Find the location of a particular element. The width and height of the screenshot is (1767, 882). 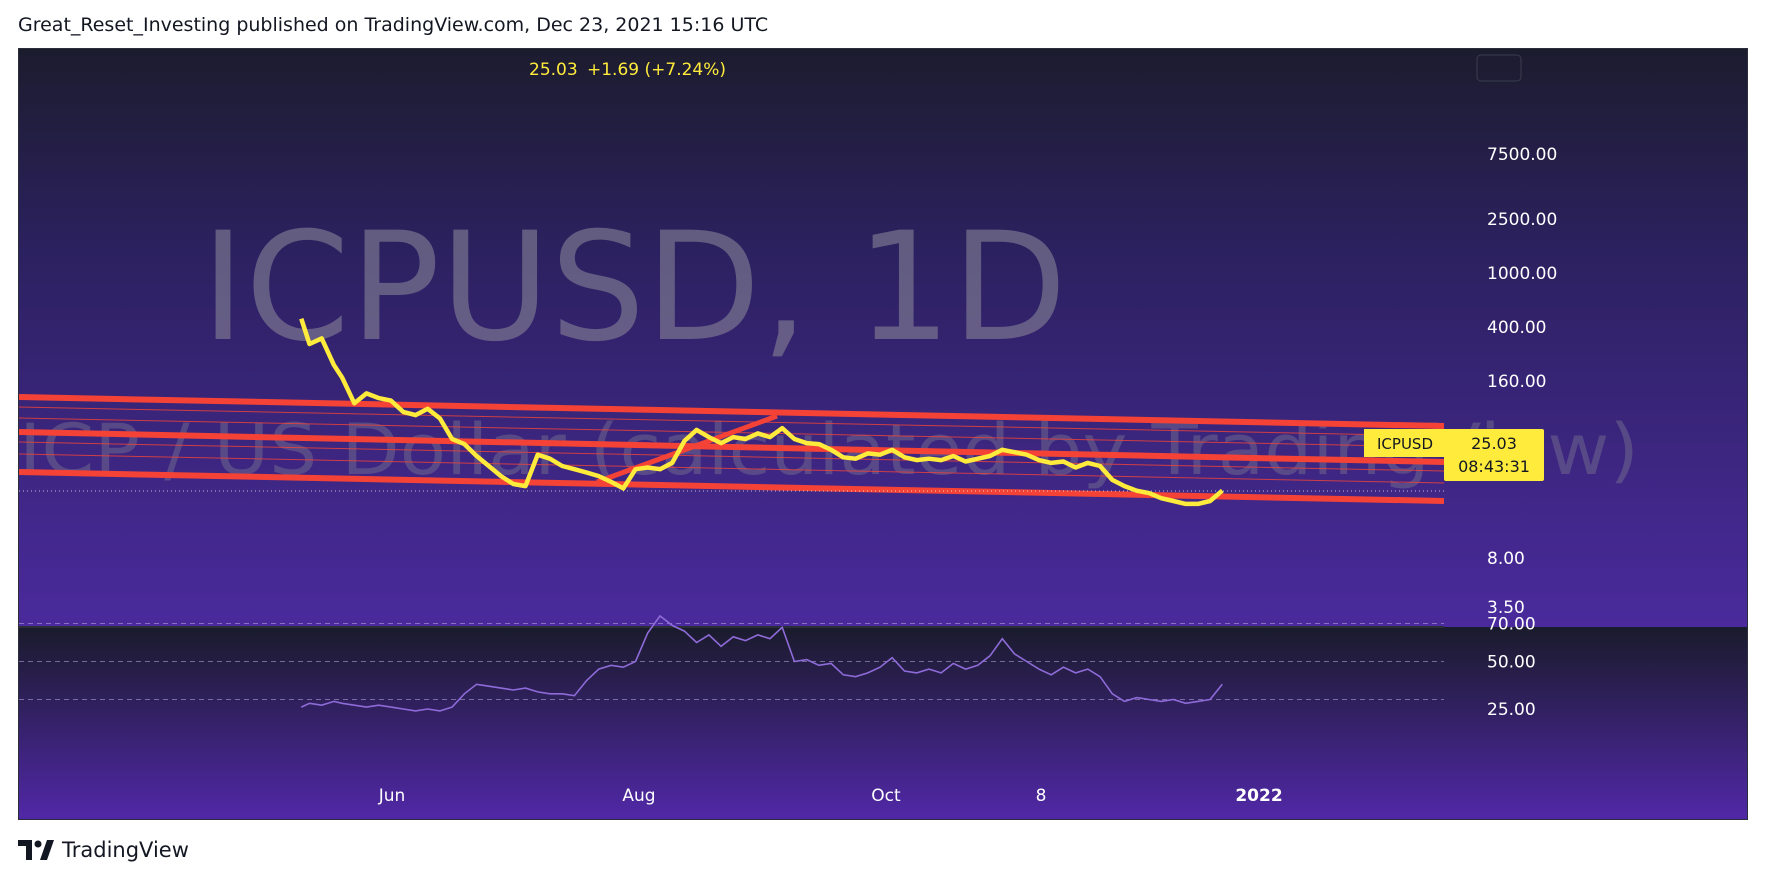

time-axis-tick: Oct is located at coordinates (886, 796).